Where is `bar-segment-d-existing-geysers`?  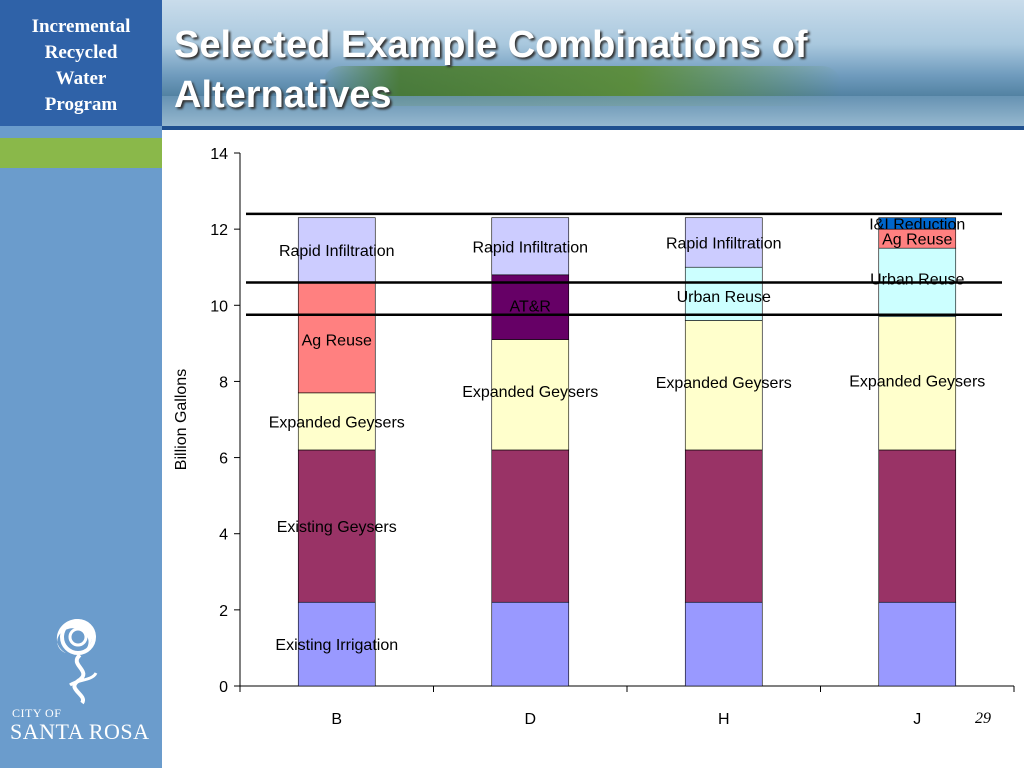
bar-segment-d-existing-geysers is located at coordinates (530, 526).